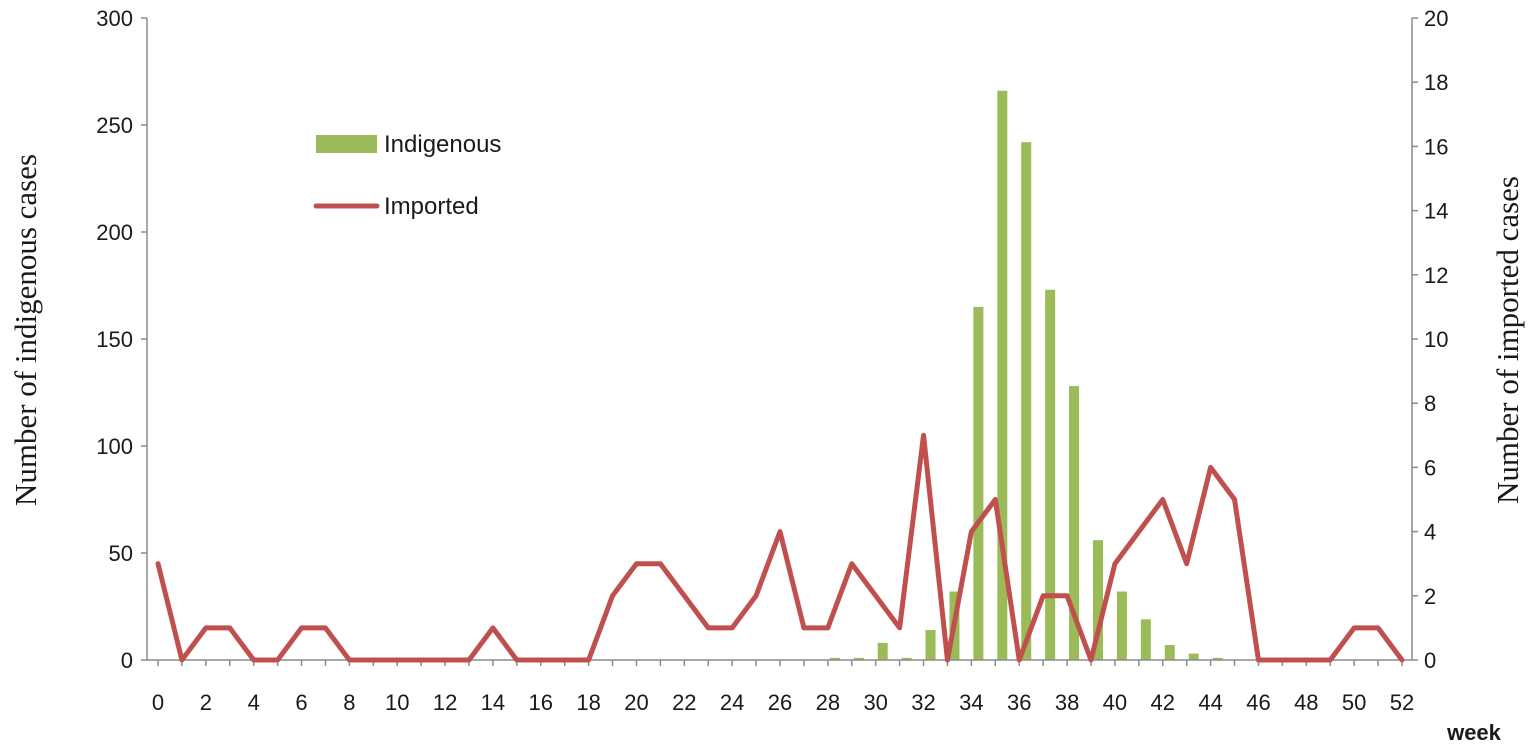  Describe the element at coordinates (301, 702) in the screenshot. I see `x-tick-label: 6` at that location.